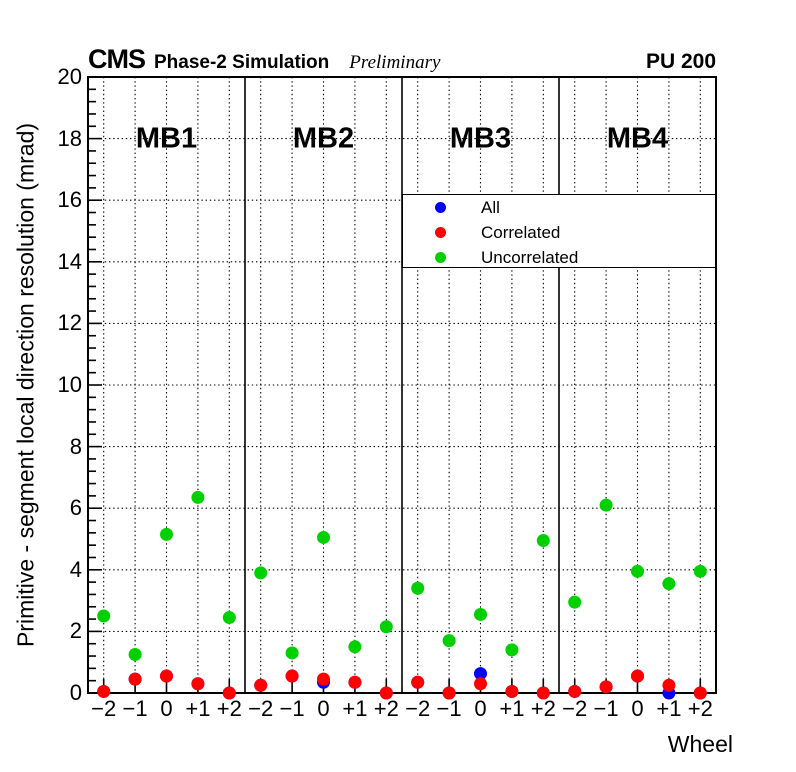 The image size is (796, 772). I want to click on legend-label: All, so click(490, 207).